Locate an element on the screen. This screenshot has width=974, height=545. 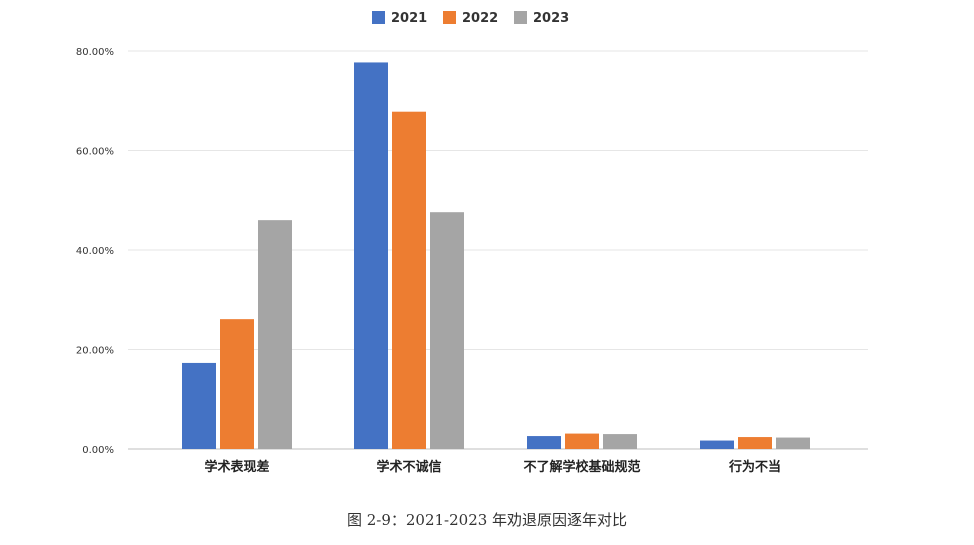
legend-label: 2023 is located at coordinates (551, 18).